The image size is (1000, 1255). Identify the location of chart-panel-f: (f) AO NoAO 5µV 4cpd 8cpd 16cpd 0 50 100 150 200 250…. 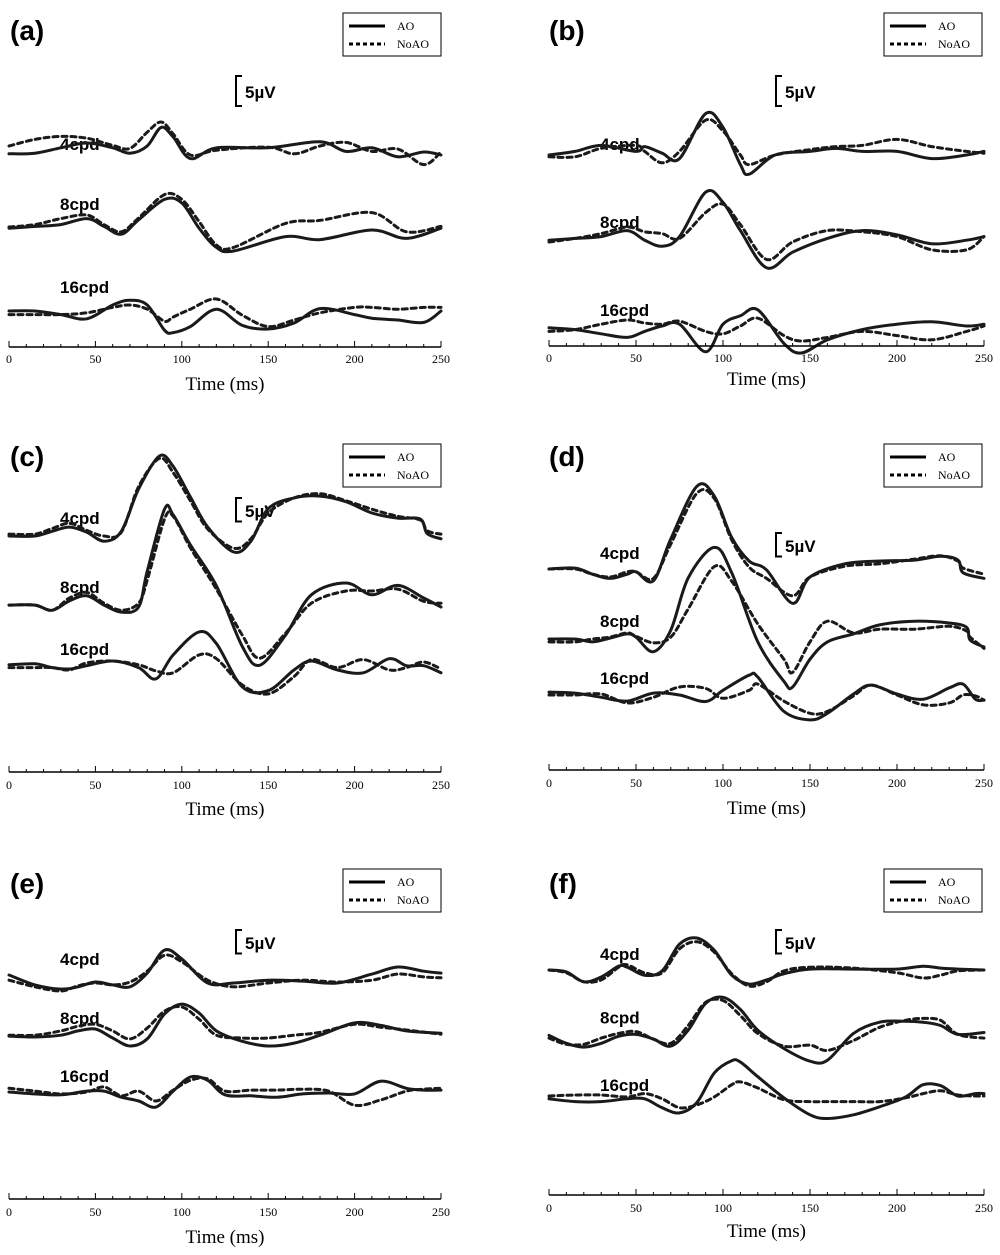
(769, 1055).